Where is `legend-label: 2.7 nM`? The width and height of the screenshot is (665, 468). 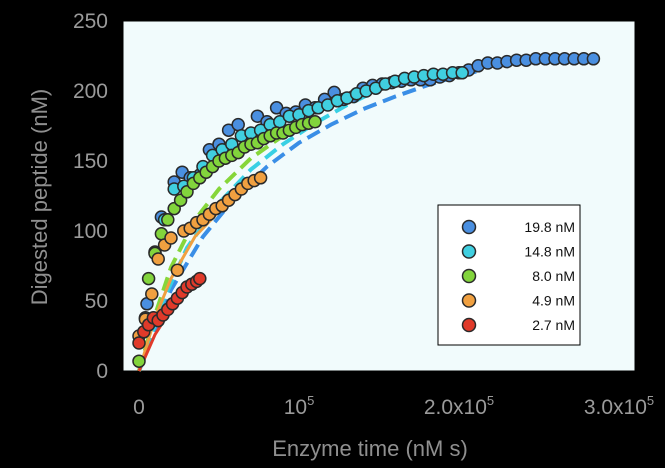
legend-label: 2.7 nM is located at coordinates (553, 325).